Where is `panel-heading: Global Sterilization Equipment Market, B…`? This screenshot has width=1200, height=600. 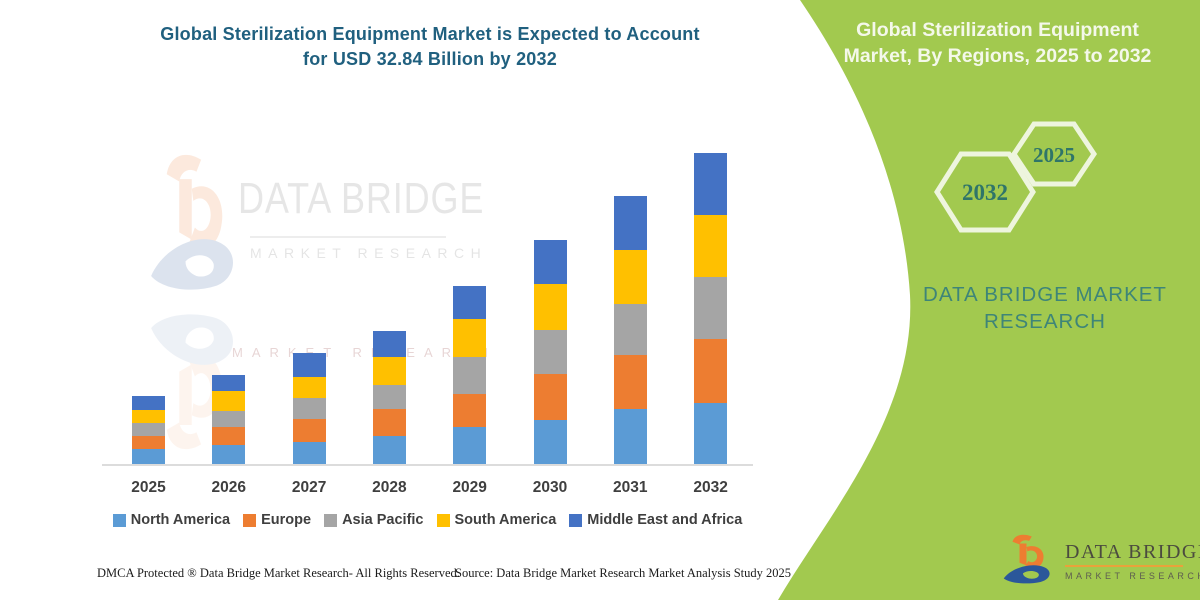
panel-heading: Global Sterilization Equipment Market, B… is located at coordinates (997, 43).